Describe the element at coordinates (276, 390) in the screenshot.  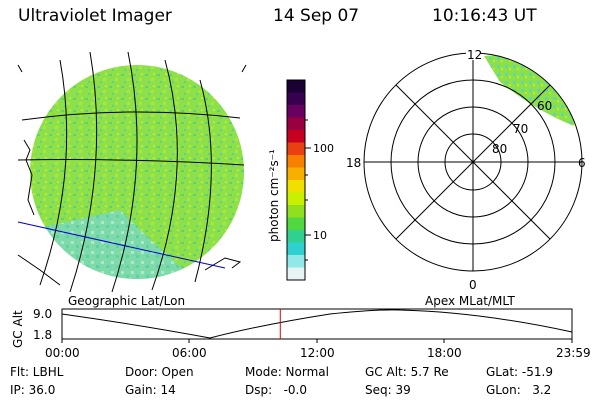
I see `status-dsp: Dsp: -0.0` at that location.